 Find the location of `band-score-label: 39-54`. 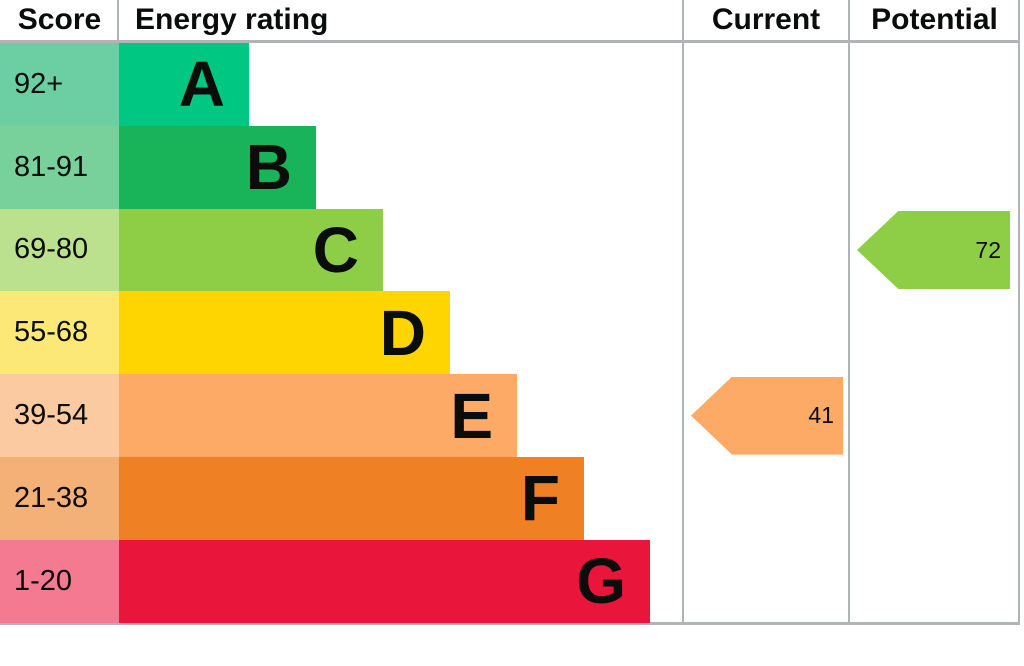

band-score-label: 39-54 is located at coordinates (51, 415).